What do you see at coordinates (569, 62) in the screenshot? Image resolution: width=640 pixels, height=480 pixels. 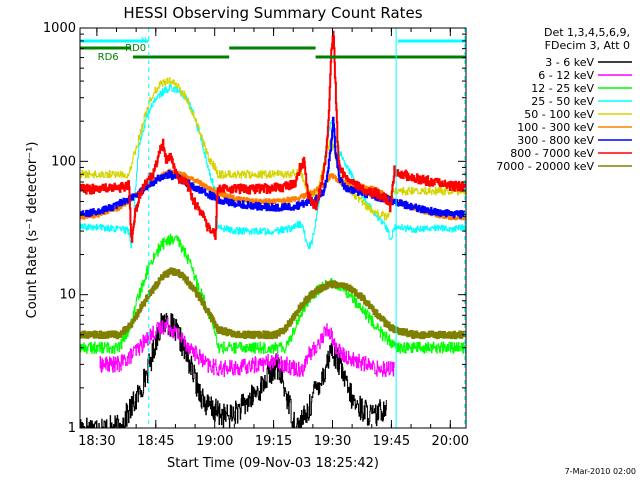 I see `legend-label-3-6-kev: 3 - 6 keV` at bounding box center [569, 62].